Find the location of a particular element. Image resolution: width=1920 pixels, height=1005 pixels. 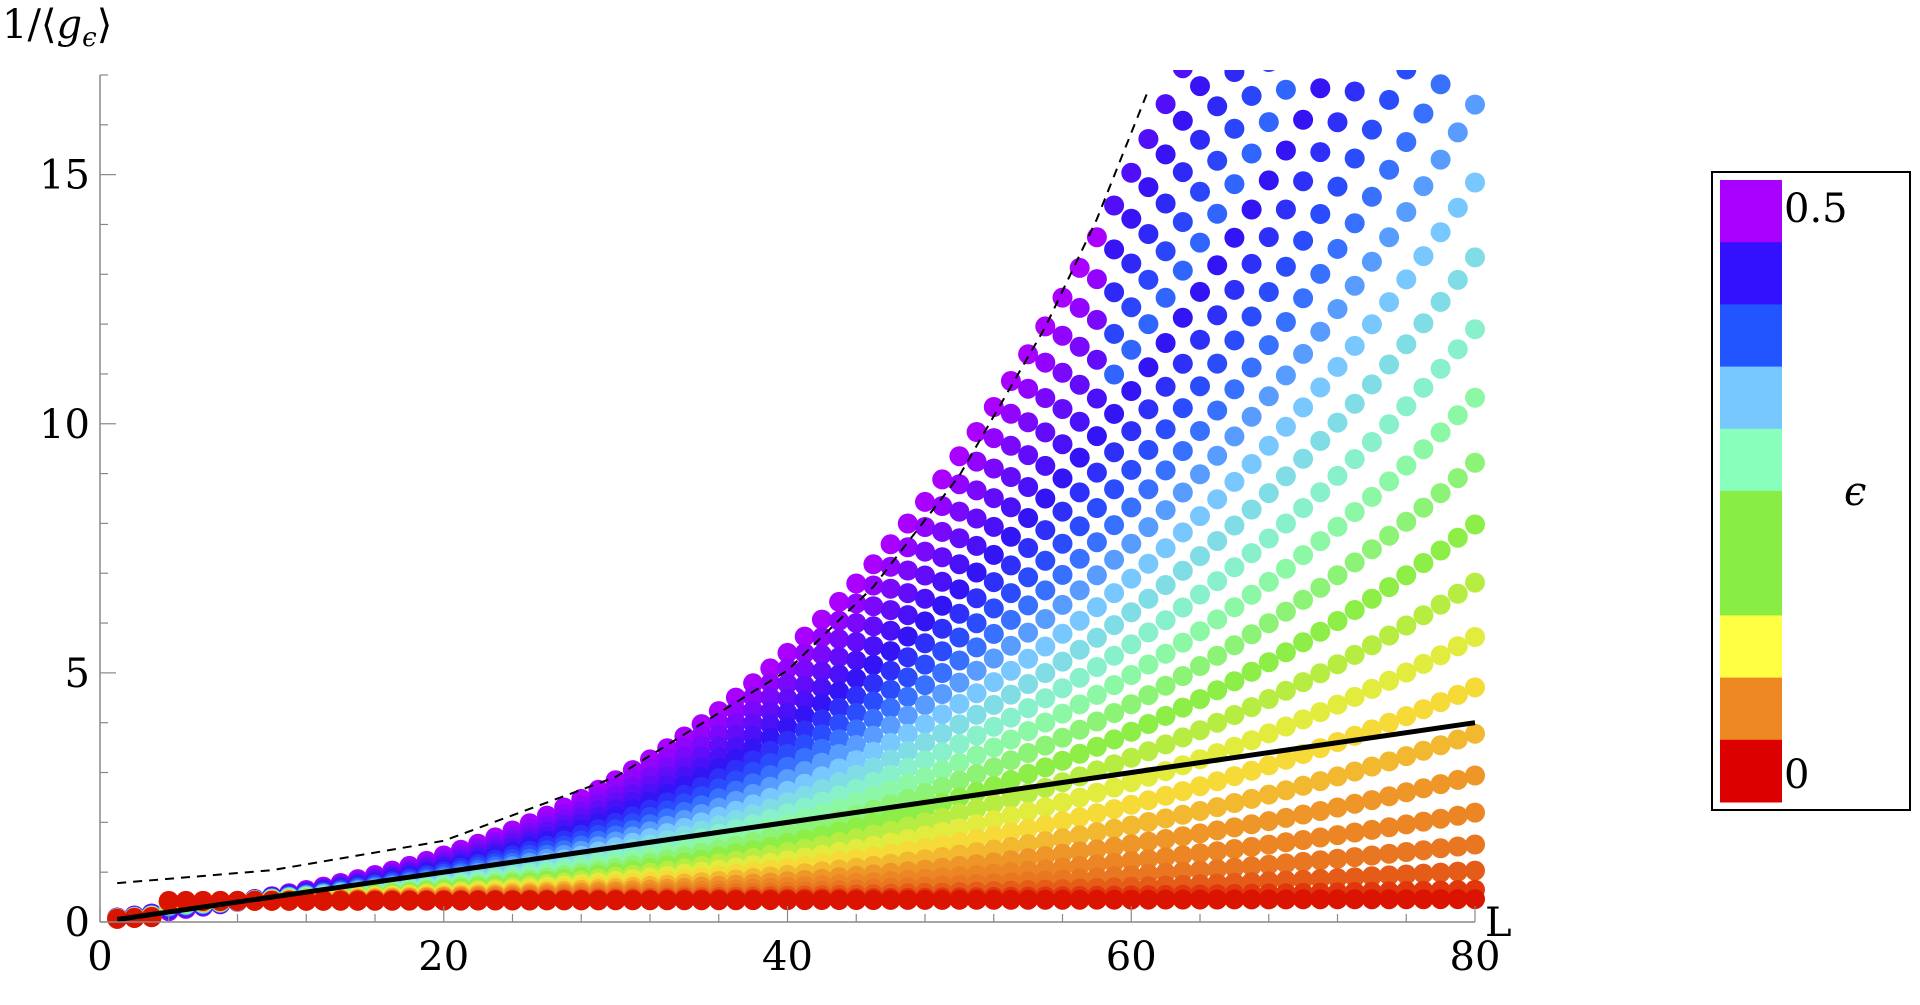

x-tick-label: 20 is located at coordinates (443, 957).